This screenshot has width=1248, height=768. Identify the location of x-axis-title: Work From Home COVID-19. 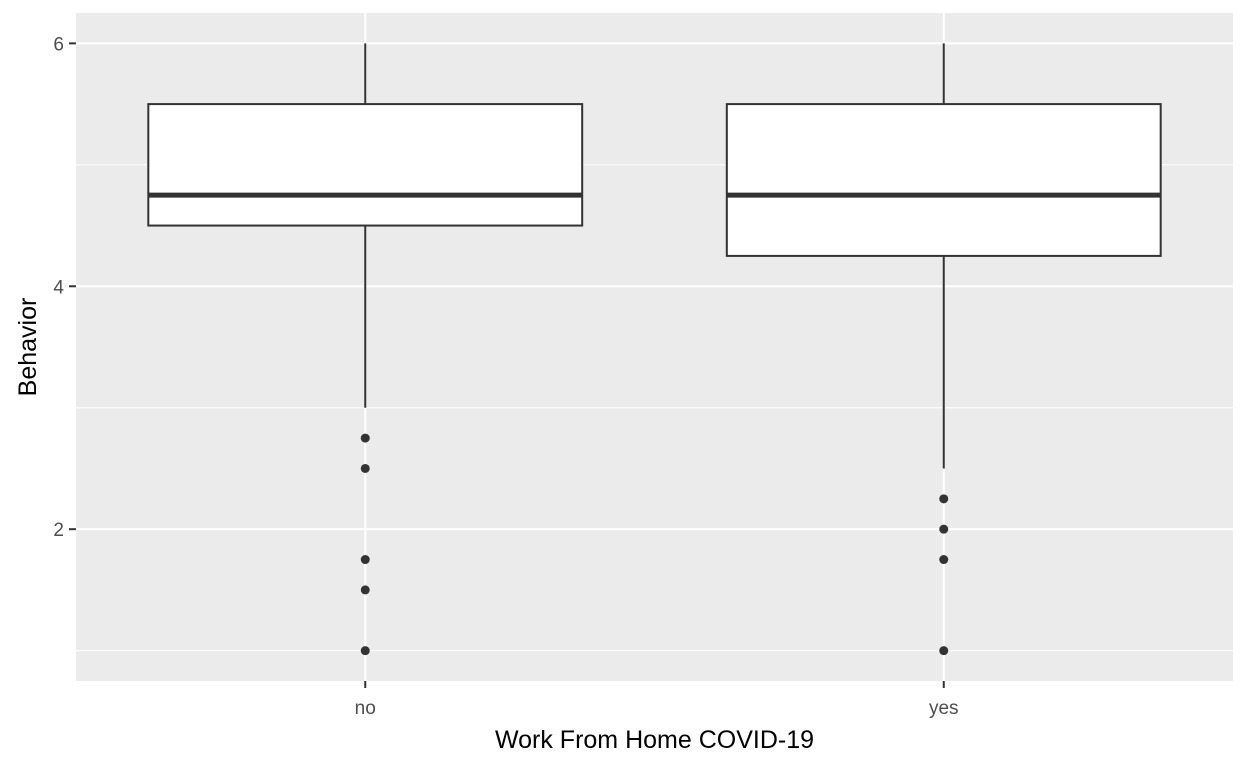
(654, 740).